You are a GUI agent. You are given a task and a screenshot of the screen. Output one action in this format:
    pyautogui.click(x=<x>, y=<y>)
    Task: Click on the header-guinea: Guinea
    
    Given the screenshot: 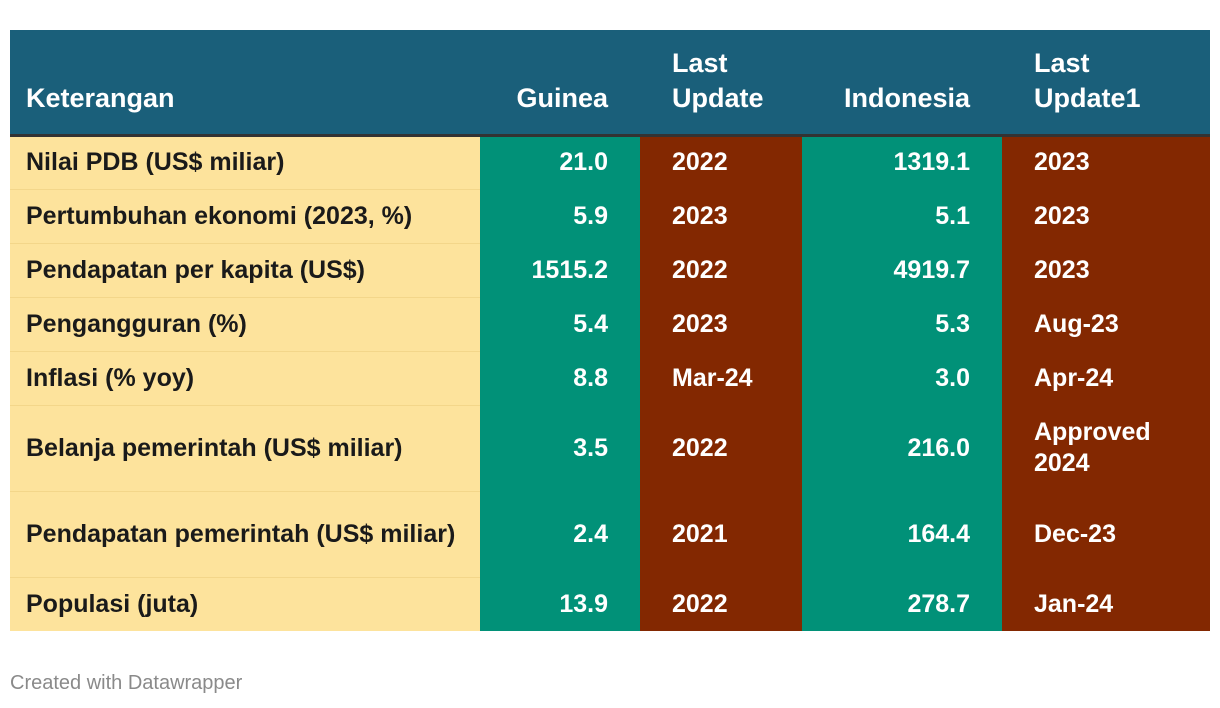 What is the action you would take?
    pyautogui.click(x=560, y=83)
    